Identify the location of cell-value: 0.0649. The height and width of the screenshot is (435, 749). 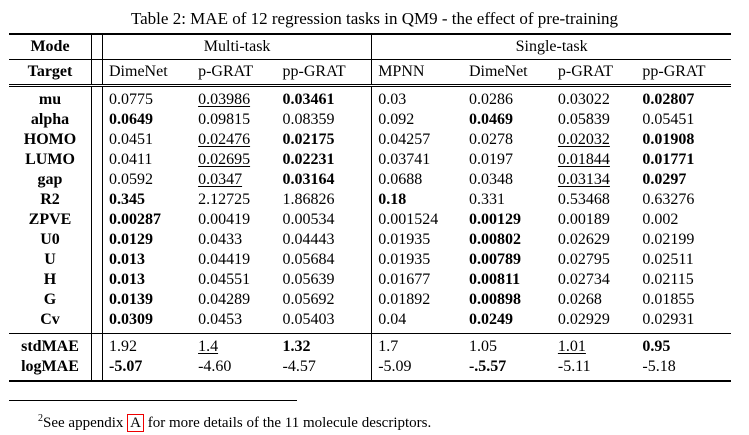
(131, 119).